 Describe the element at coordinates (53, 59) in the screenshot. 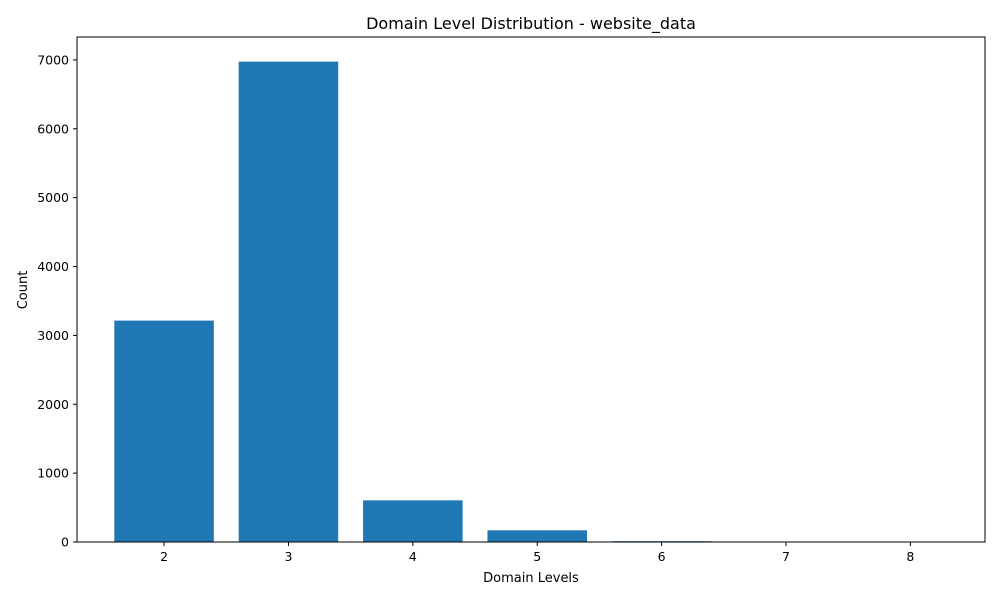

I see `y-tick-label: 7000` at that location.